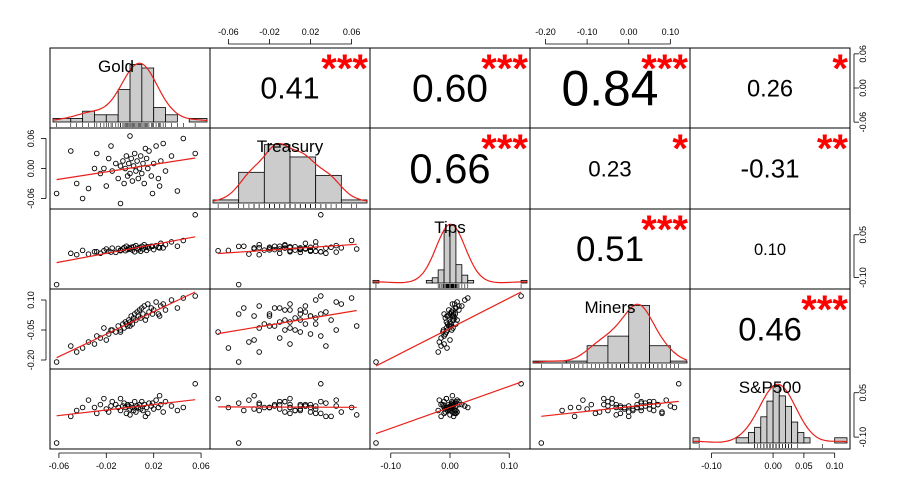 The width and height of the screenshot is (900, 500). What do you see at coordinates (632, 238) in the screenshot?
I see `correlation-panel-tips-miners: 0.51***` at bounding box center [632, 238].